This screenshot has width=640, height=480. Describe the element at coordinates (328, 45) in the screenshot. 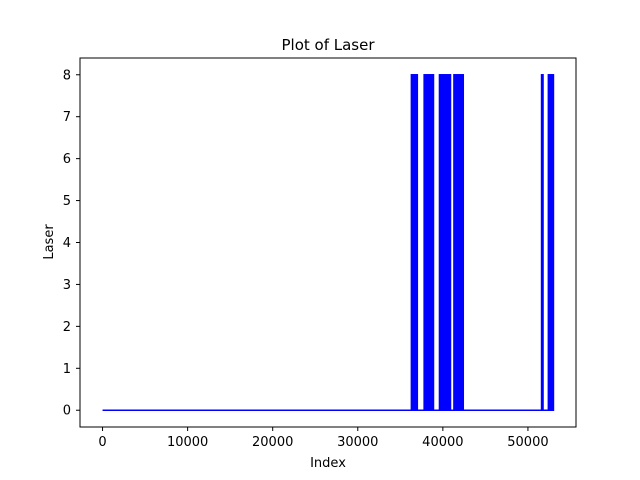

I see `chart-title: Plot of Laser` at that location.